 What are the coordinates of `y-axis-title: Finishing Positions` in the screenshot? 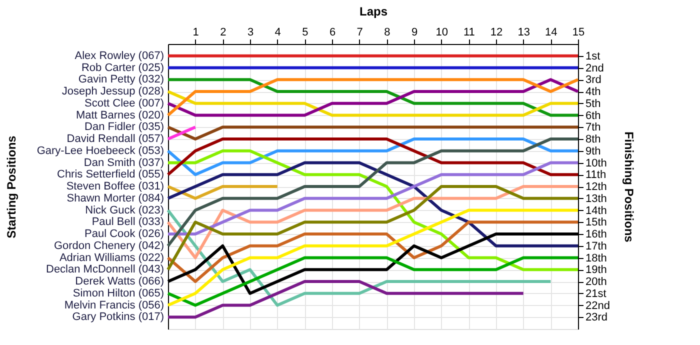 It's located at (629, 187).